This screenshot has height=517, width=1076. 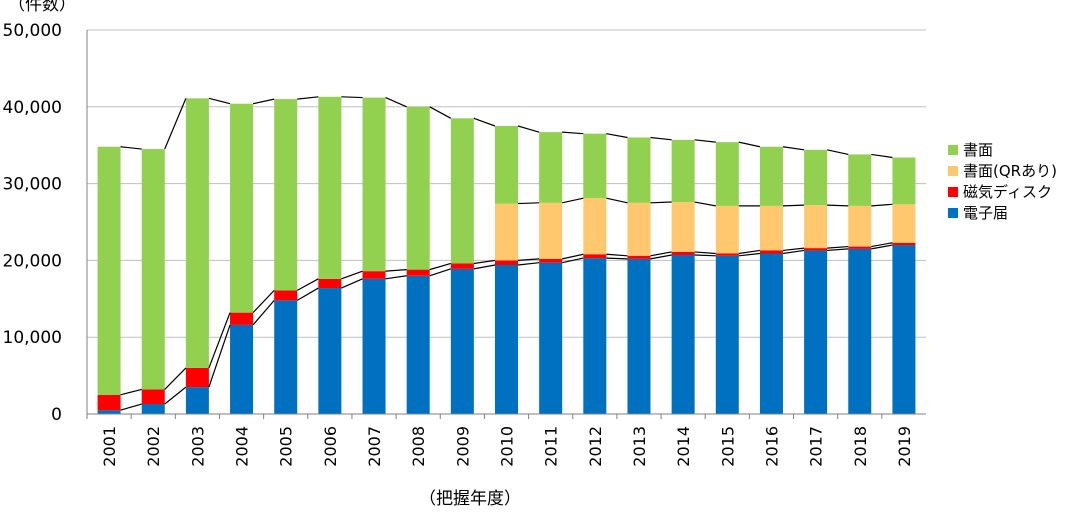 I want to click on y-tick-label: 20,000, so click(x=32, y=261).